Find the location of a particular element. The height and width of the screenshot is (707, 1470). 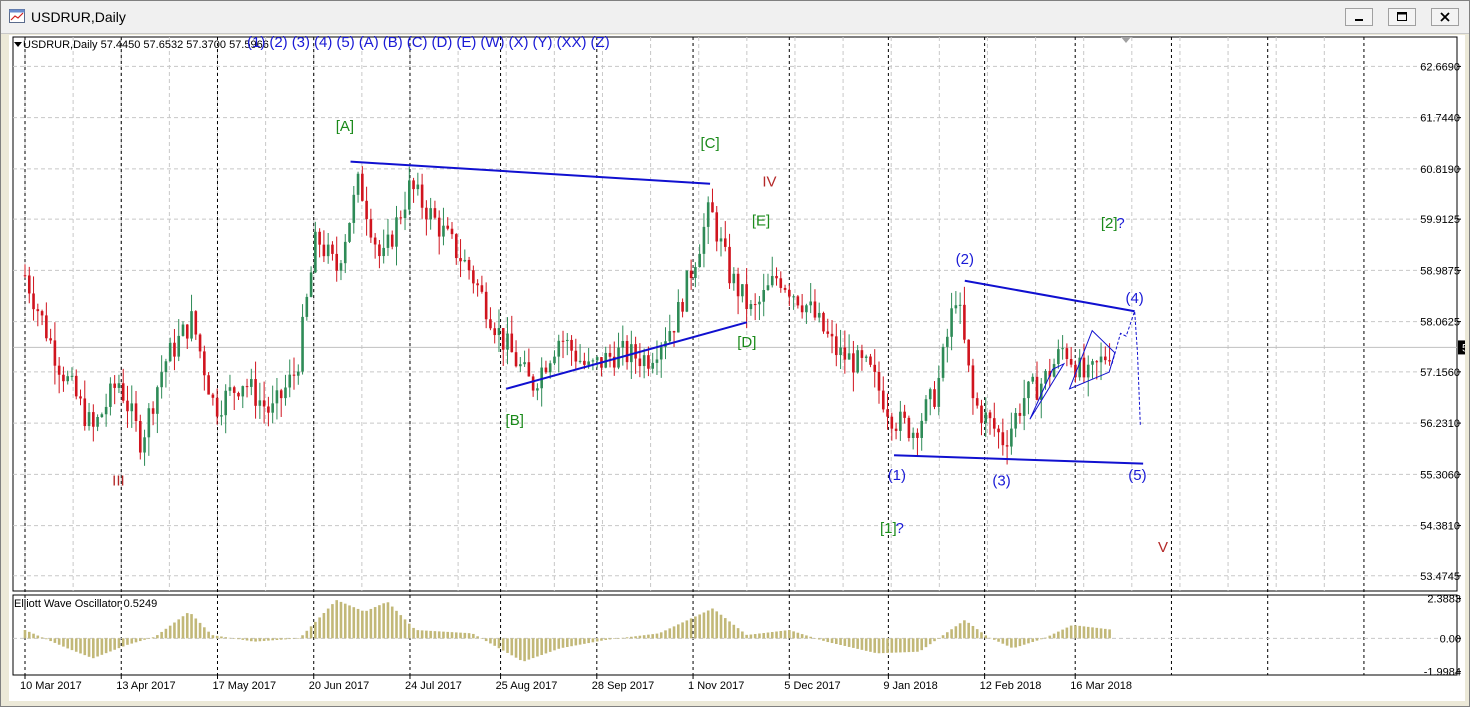

wave-menu-item: (C) is located at coordinates (417, 42).